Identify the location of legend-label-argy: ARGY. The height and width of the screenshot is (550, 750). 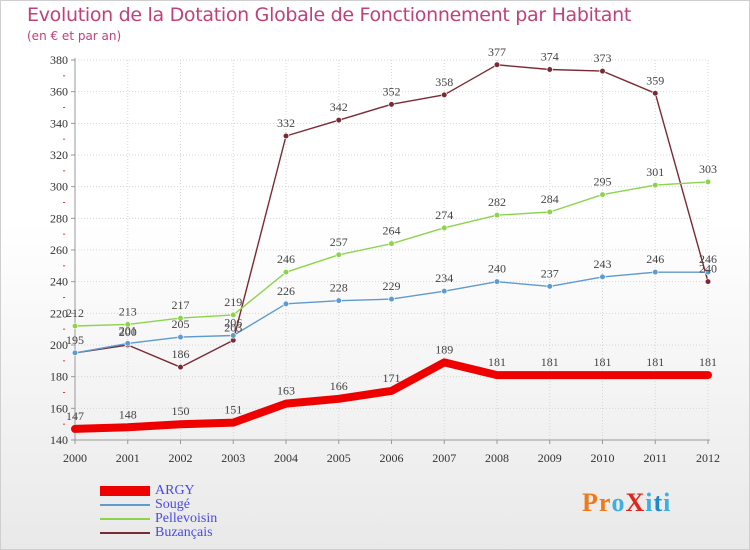
(175, 490).